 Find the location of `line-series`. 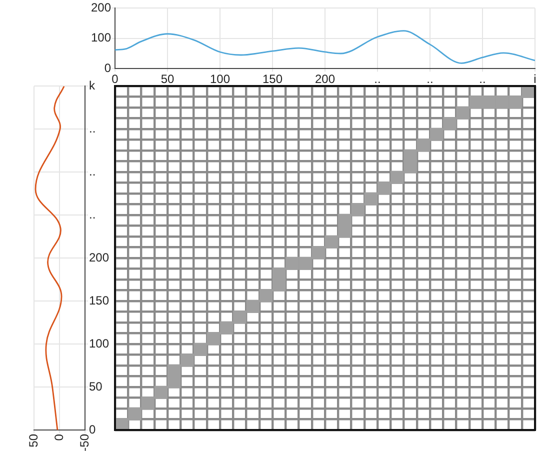

line-series is located at coordinates (325, 47).